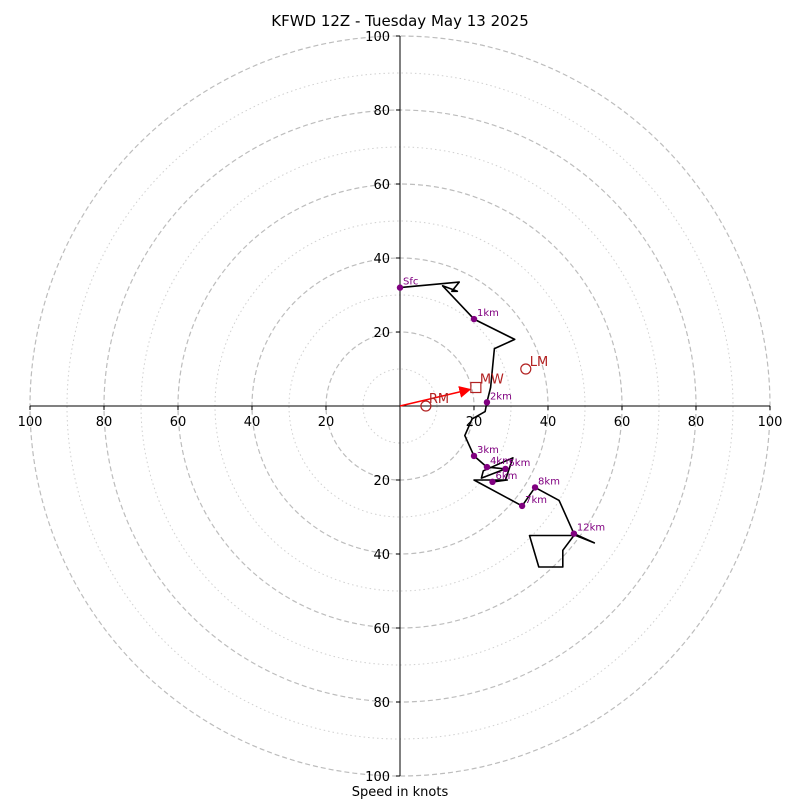 Image resolution: width=800 pixels, height=800 pixels. I want to click on left-mover-marker, so click(526, 369).